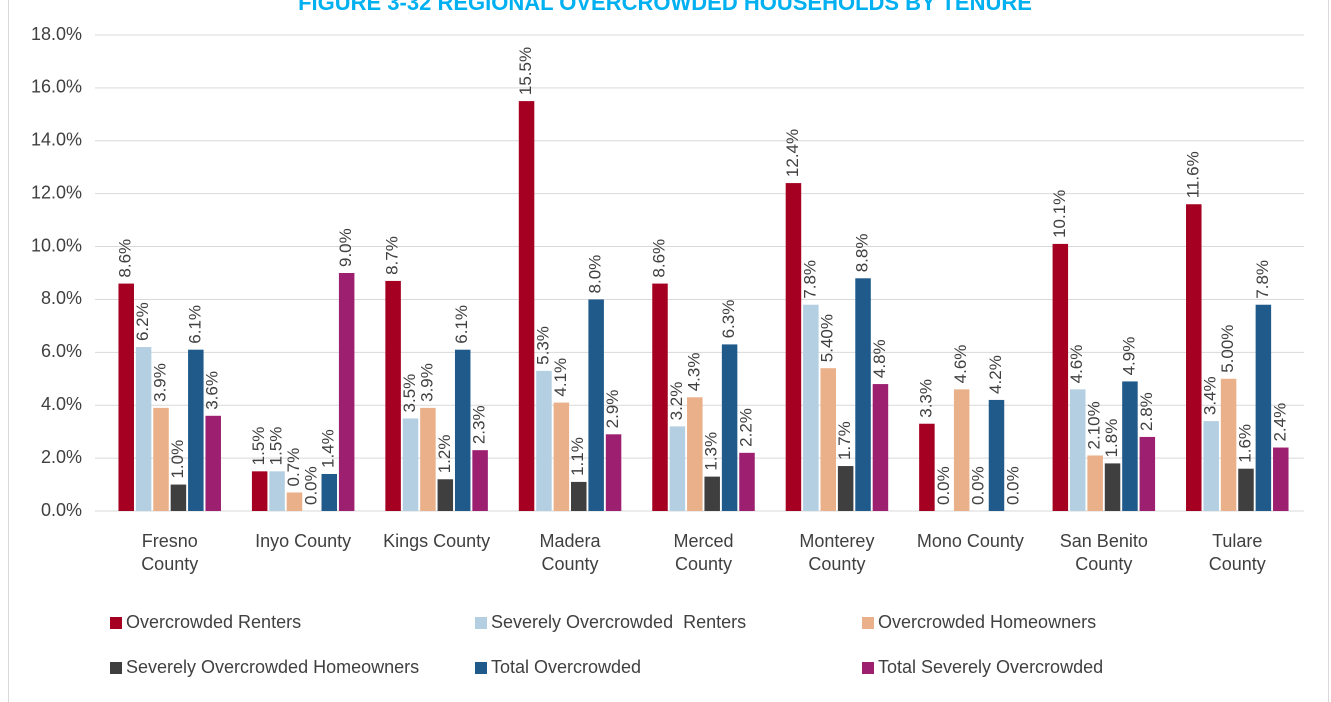 This screenshot has height=702, width=1331. I want to click on data-label: 3.2%, so click(676, 401).